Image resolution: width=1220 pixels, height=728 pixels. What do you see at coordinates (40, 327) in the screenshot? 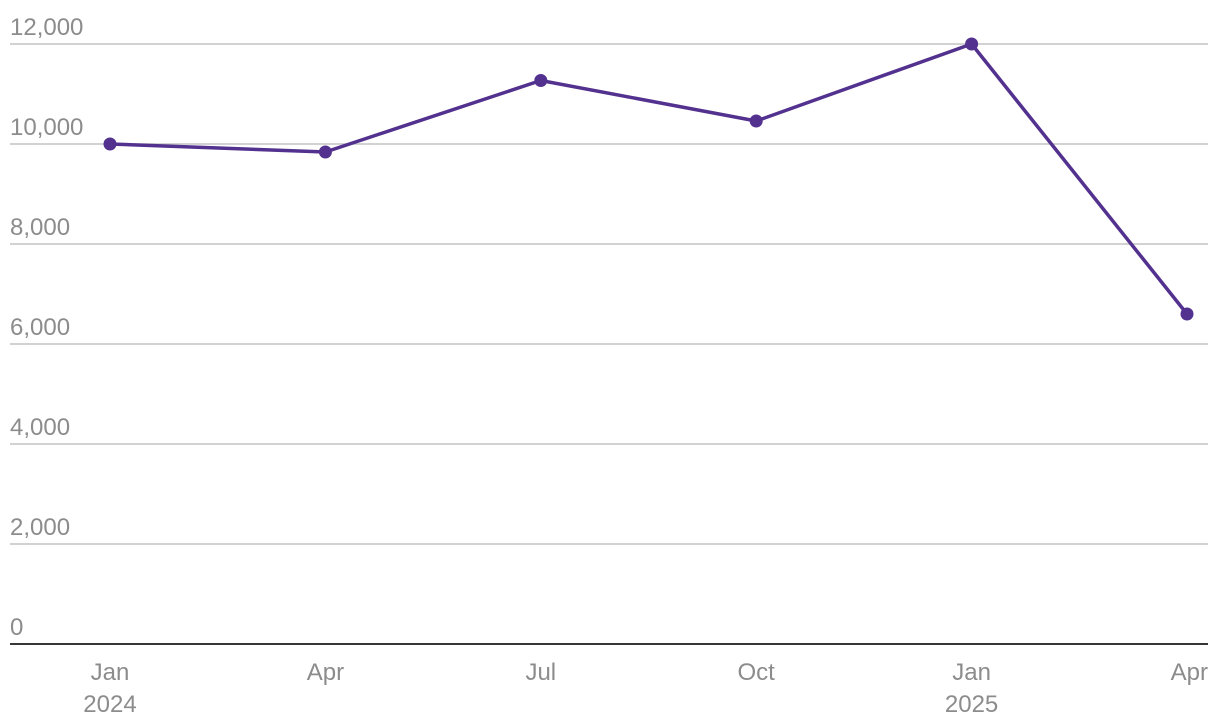
I see `y-tick-label-6000: 6,000` at bounding box center [40, 327].